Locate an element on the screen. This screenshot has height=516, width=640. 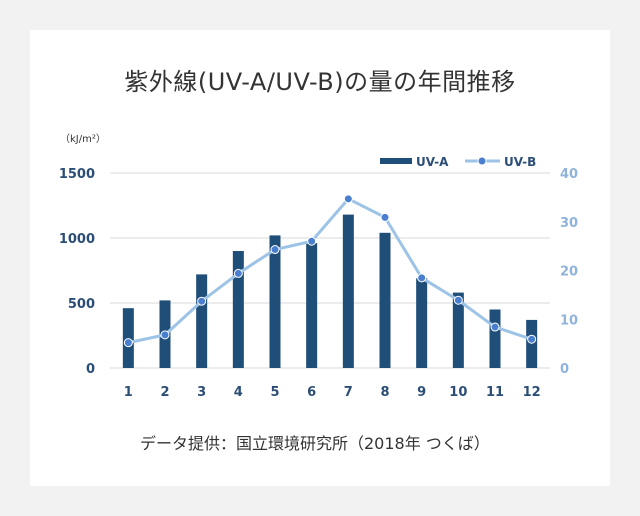
right-axis: 0 10 20 30 40 is located at coordinates (569, 272).